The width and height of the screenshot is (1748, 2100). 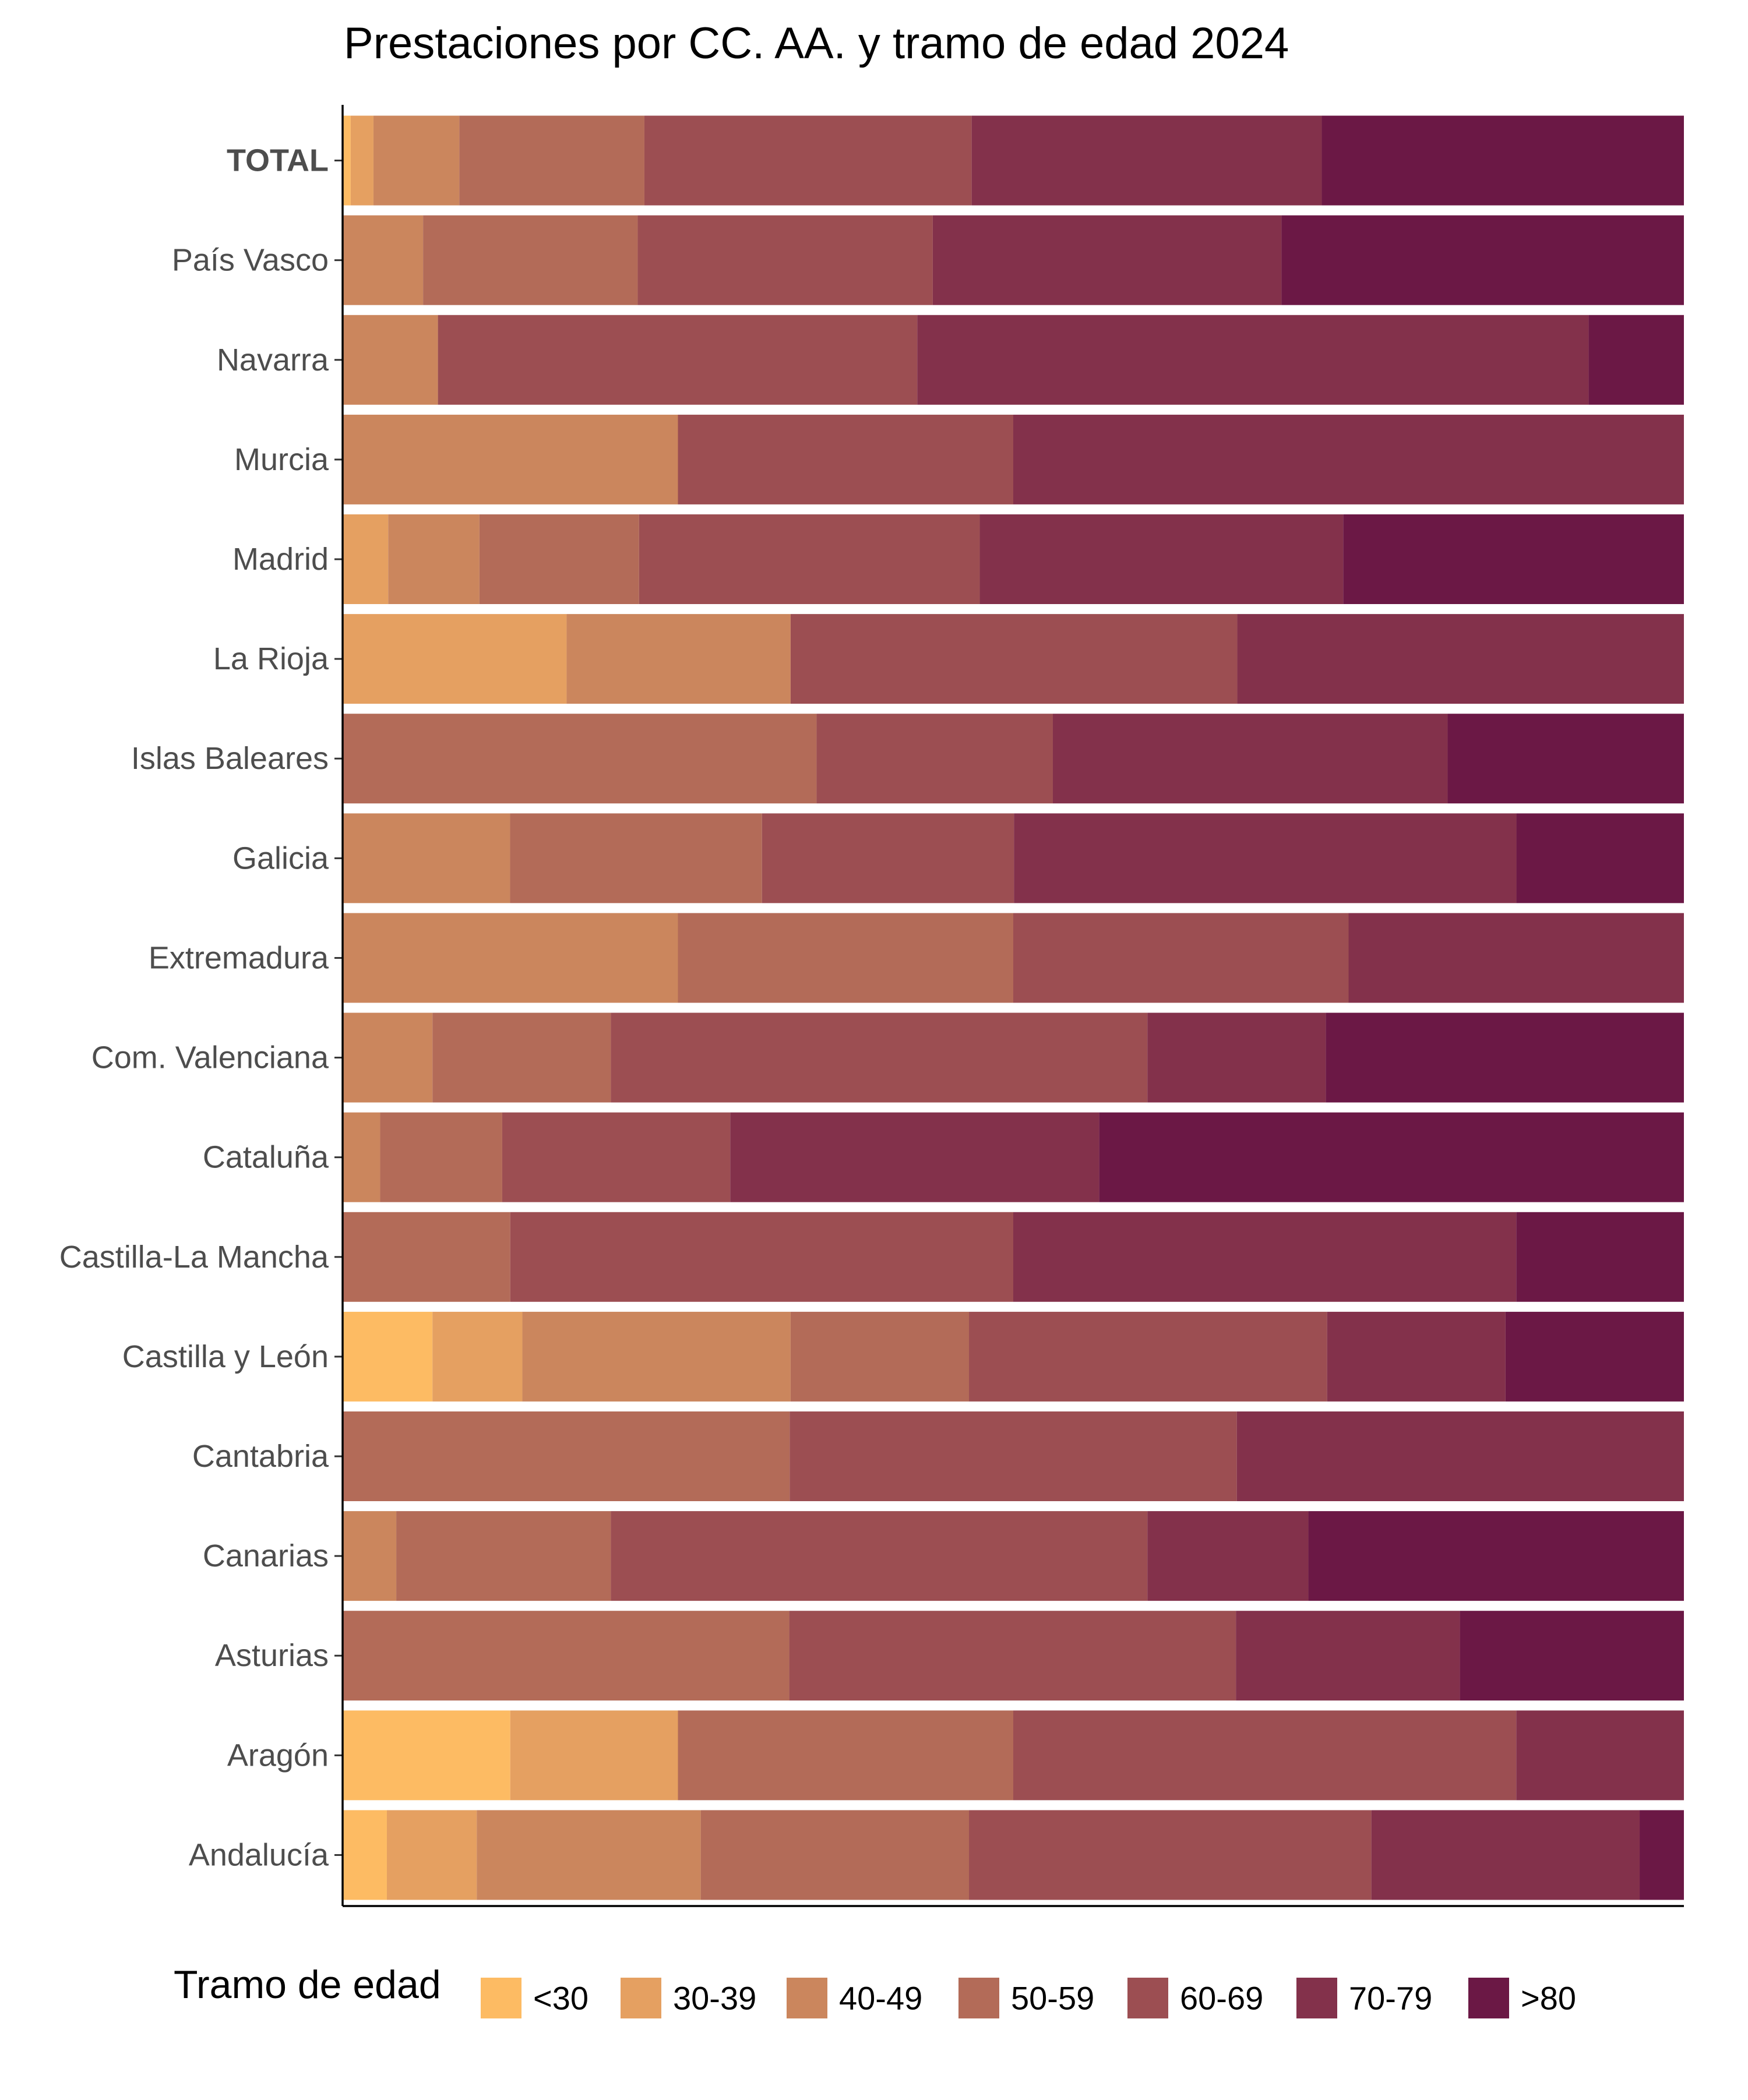 I want to click on y-tick-label: Murcia, so click(x=281, y=459).